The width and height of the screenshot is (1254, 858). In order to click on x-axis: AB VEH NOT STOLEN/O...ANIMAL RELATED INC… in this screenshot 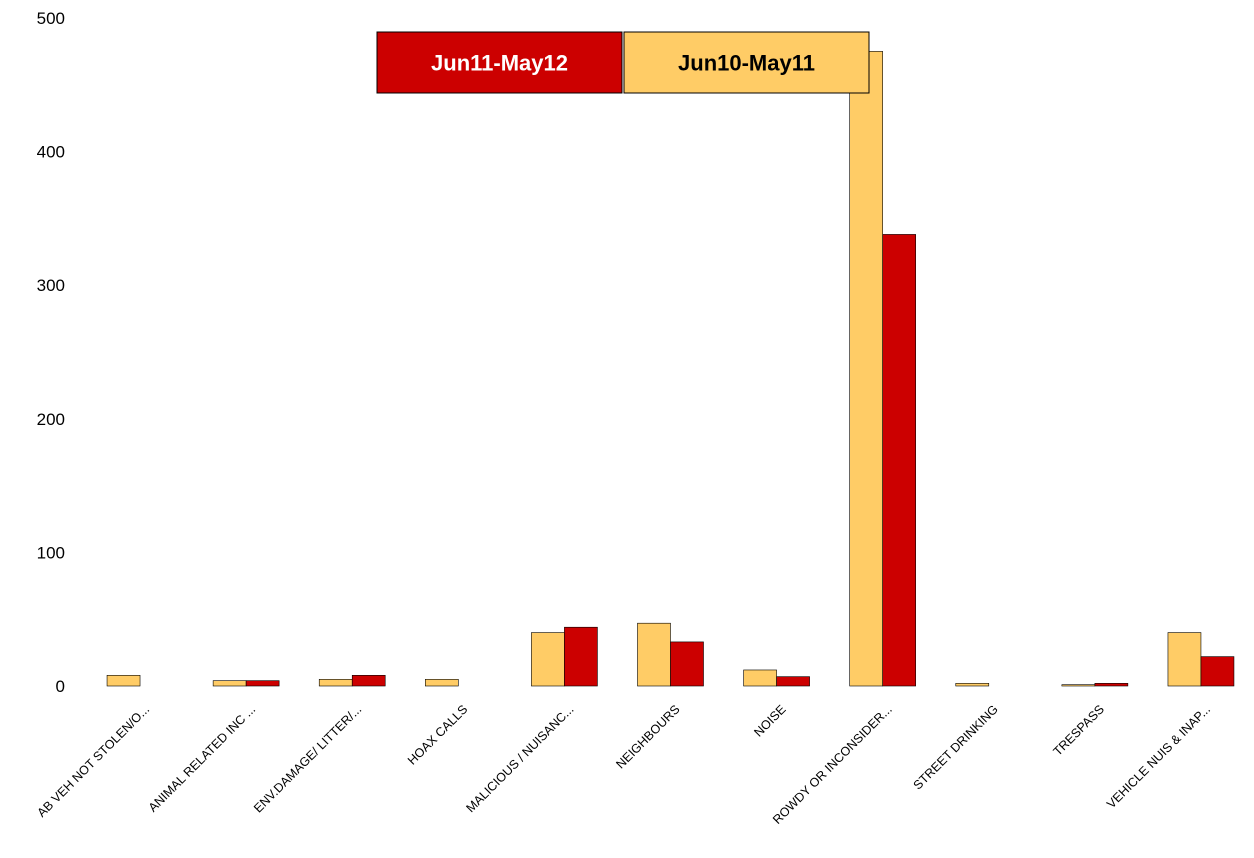, I will do `click(624, 764)`.